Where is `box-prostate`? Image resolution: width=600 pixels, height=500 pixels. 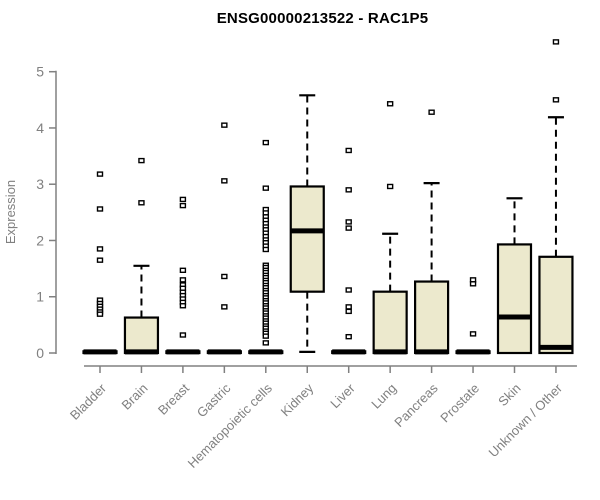 box-prostate is located at coordinates (473, 316).